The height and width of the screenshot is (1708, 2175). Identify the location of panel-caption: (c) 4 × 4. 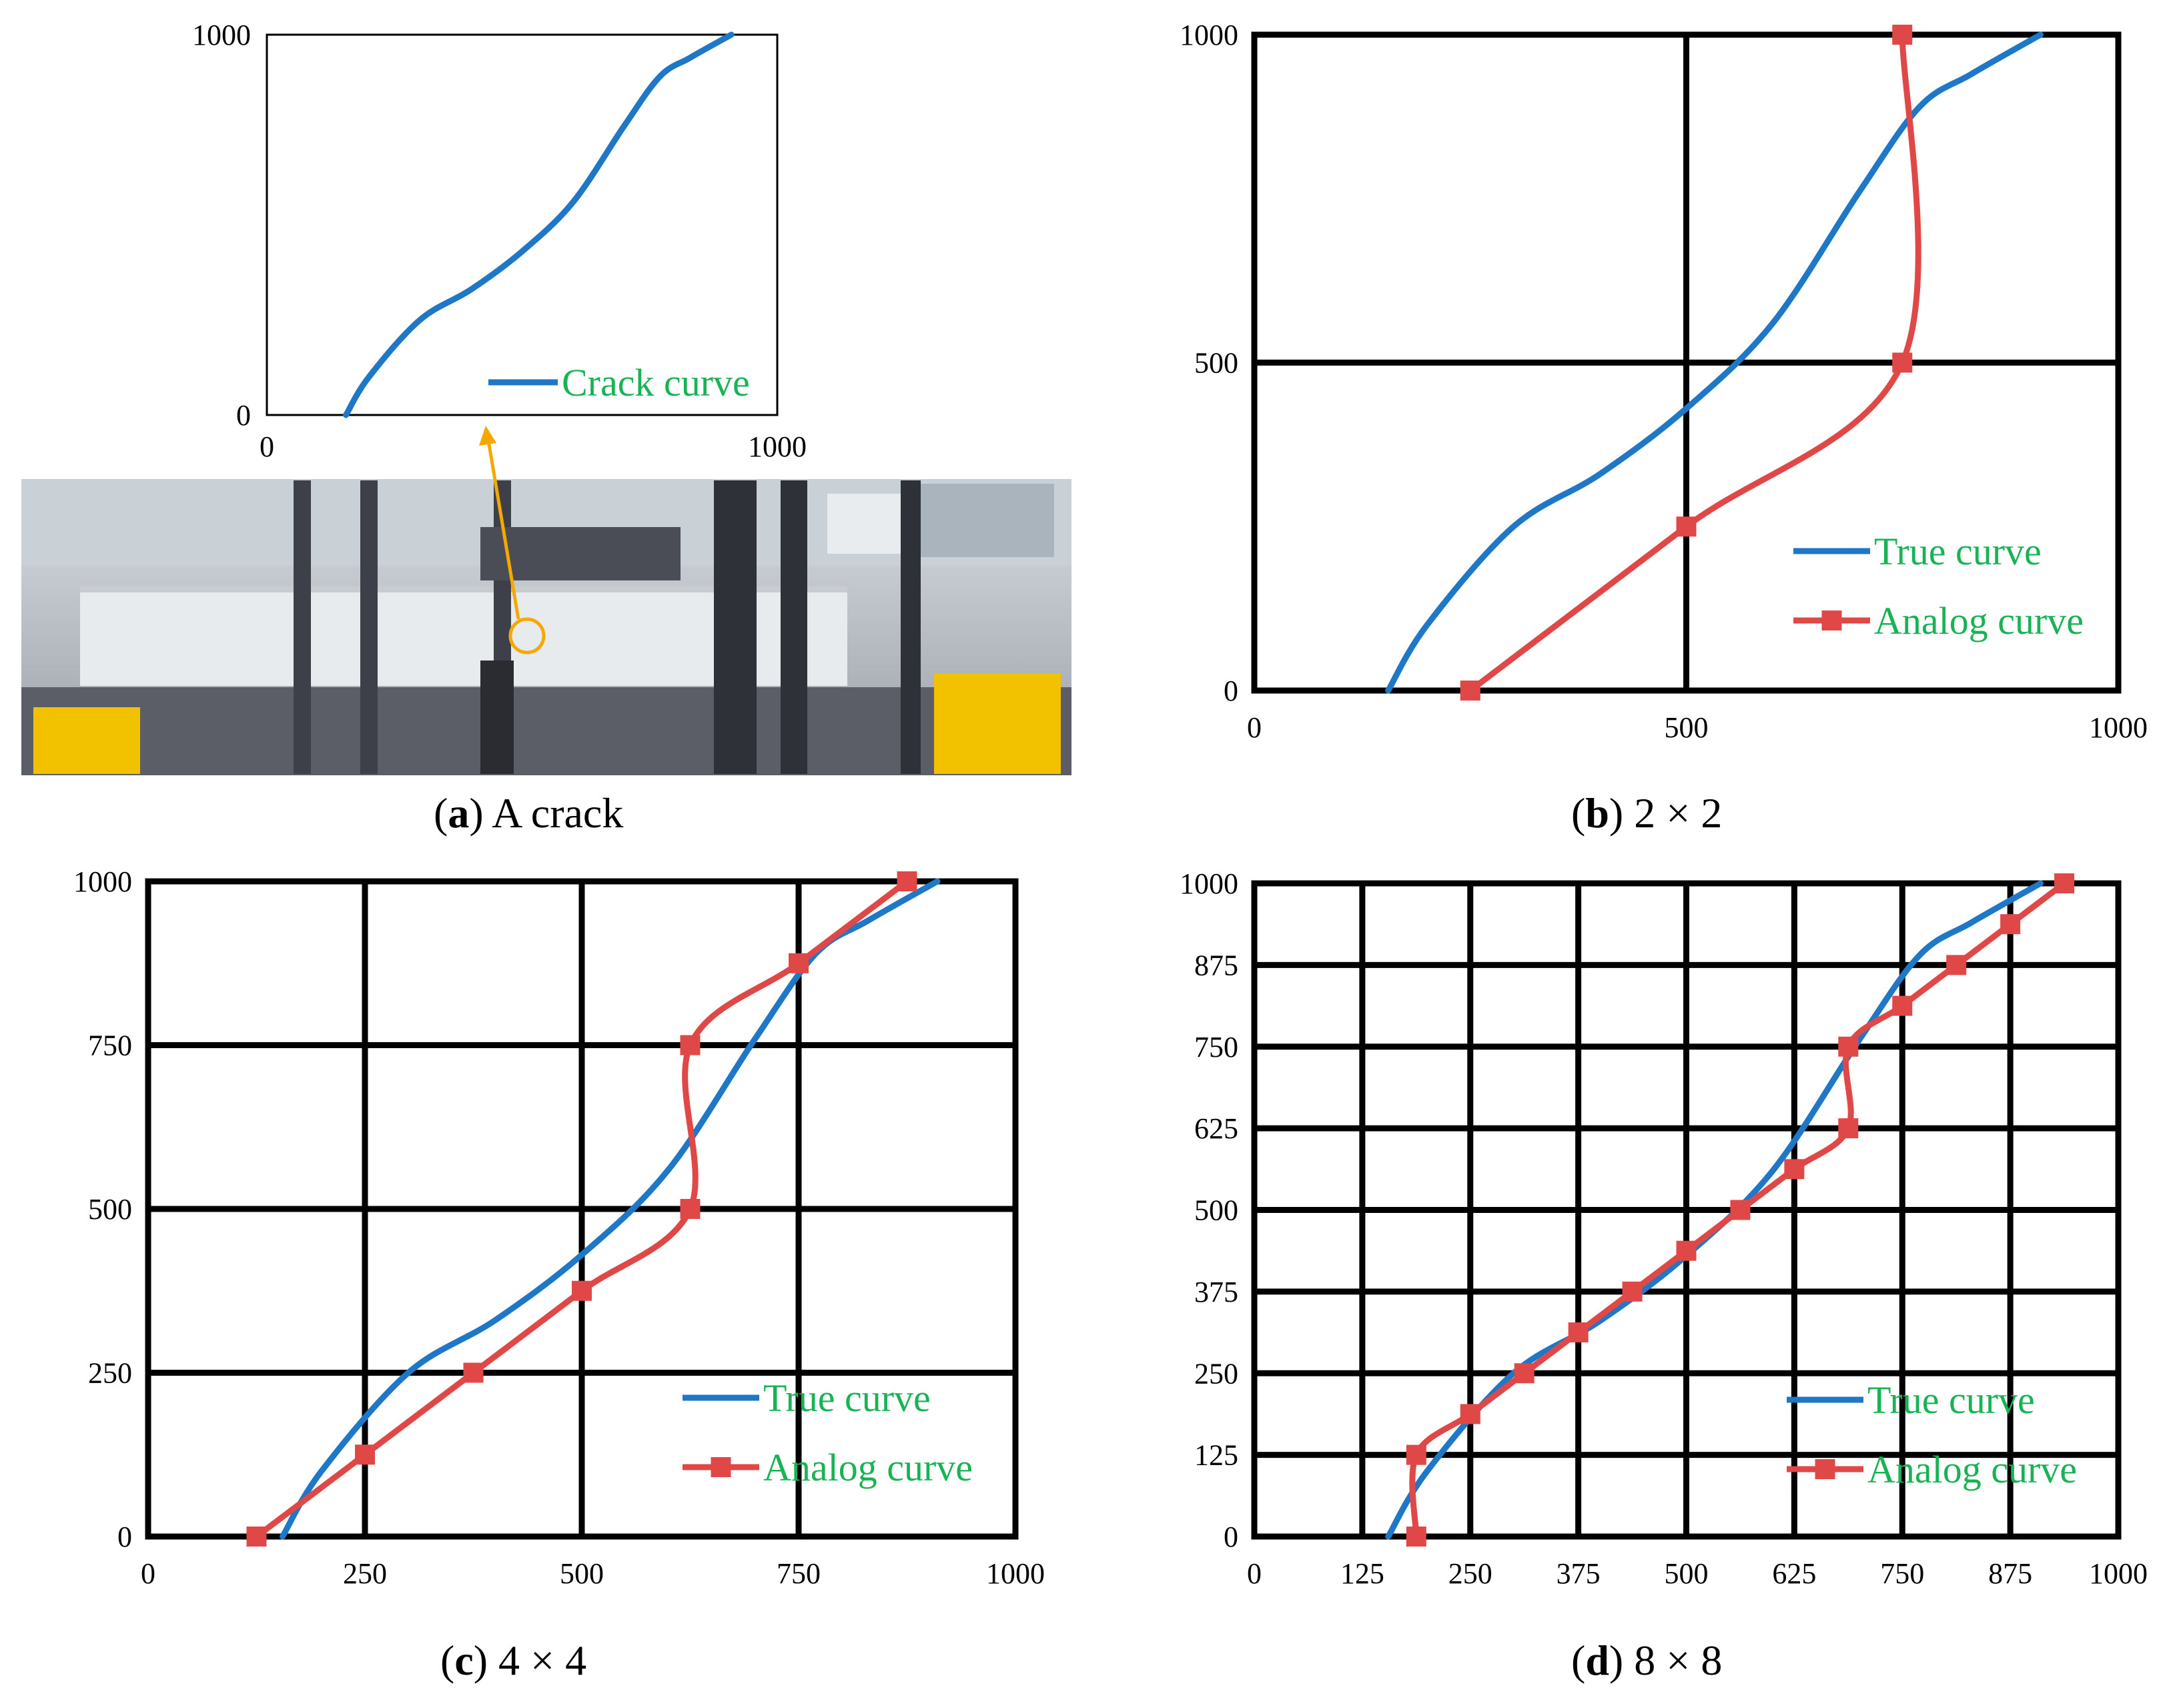
(513, 1661).